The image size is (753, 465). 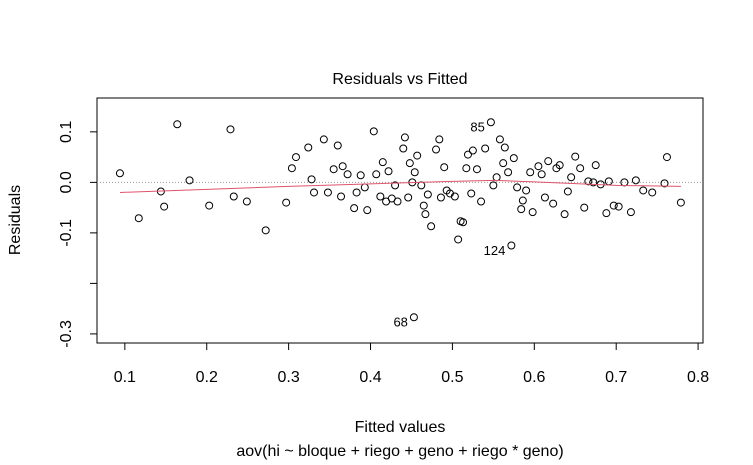 I want to click on y-tick-label: 0.1, so click(x=66, y=132).